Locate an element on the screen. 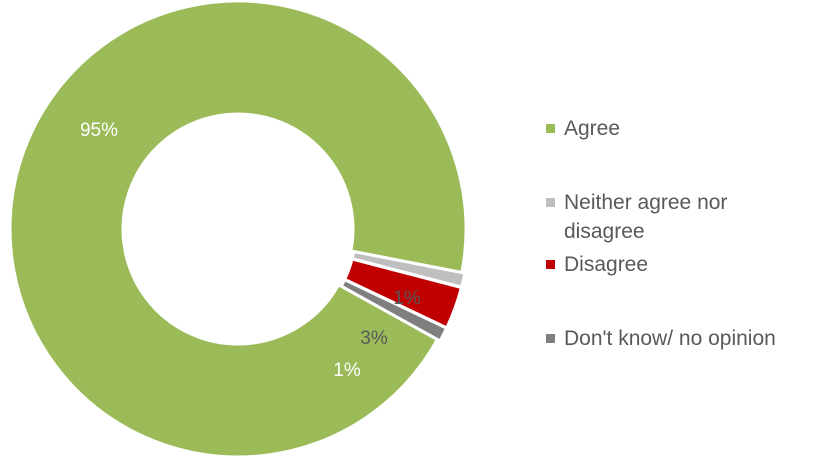 This screenshot has height=457, width=825. legend-label-dont-know: Don't know/ no opinion is located at coordinates (670, 338).